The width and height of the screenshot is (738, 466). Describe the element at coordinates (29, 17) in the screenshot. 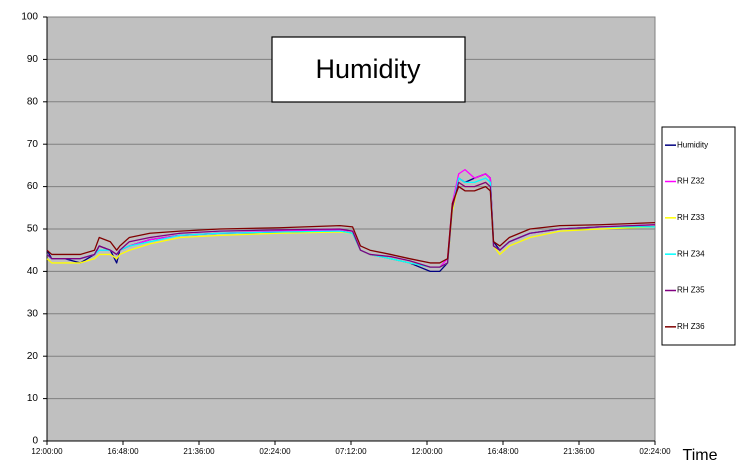

I see `y-tick-label: 100` at that location.